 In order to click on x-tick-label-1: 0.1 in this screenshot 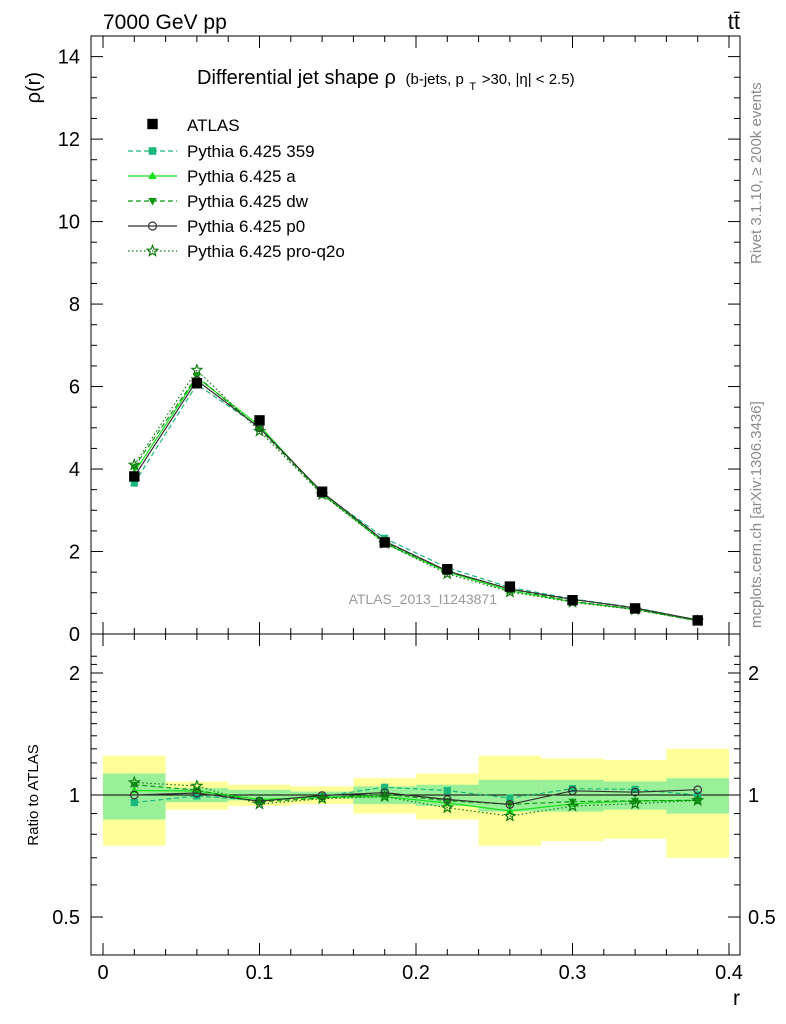, I will do `click(260, 973)`.